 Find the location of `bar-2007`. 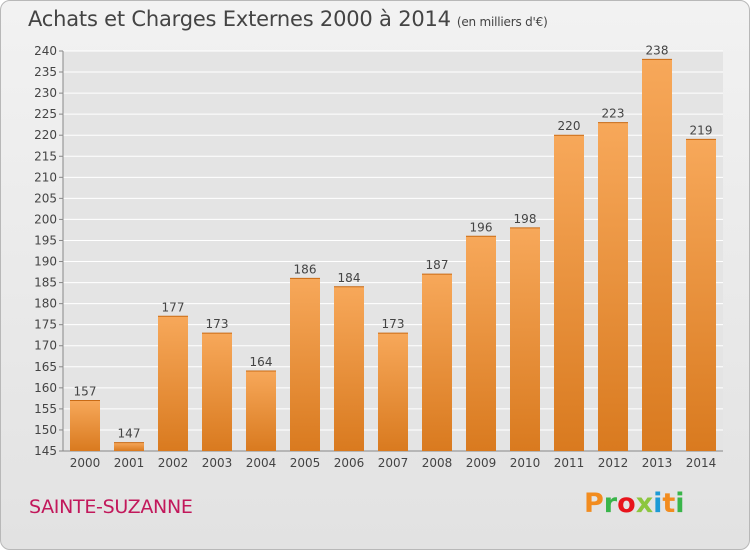

bar-2007 is located at coordinates (393, 392).